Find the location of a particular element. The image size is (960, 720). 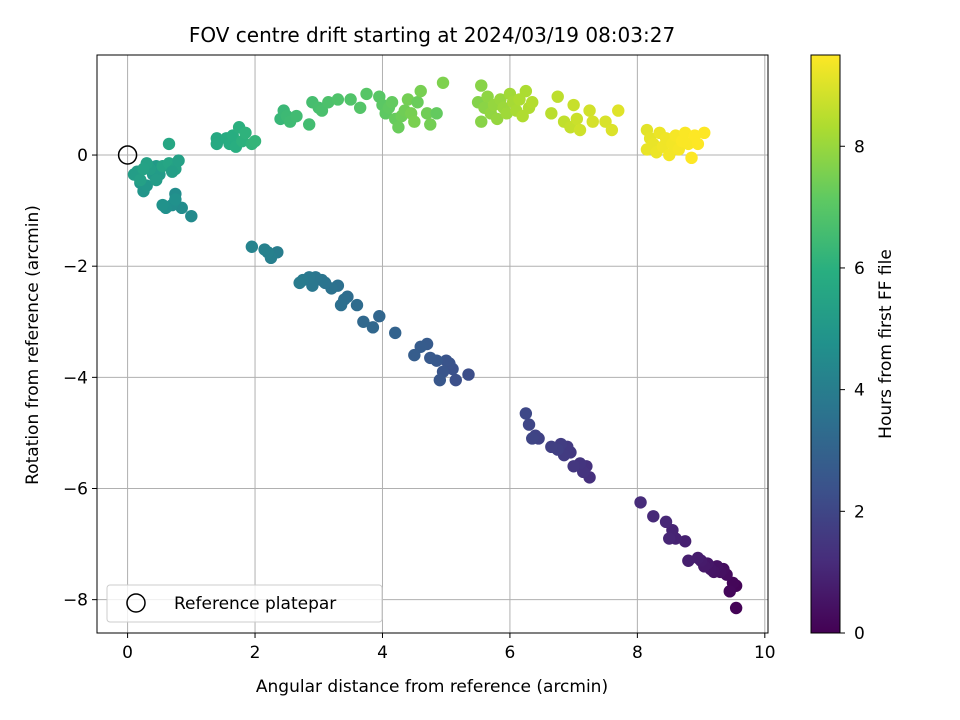

x-tick-label: 2 is located at coordinates (255, 653).